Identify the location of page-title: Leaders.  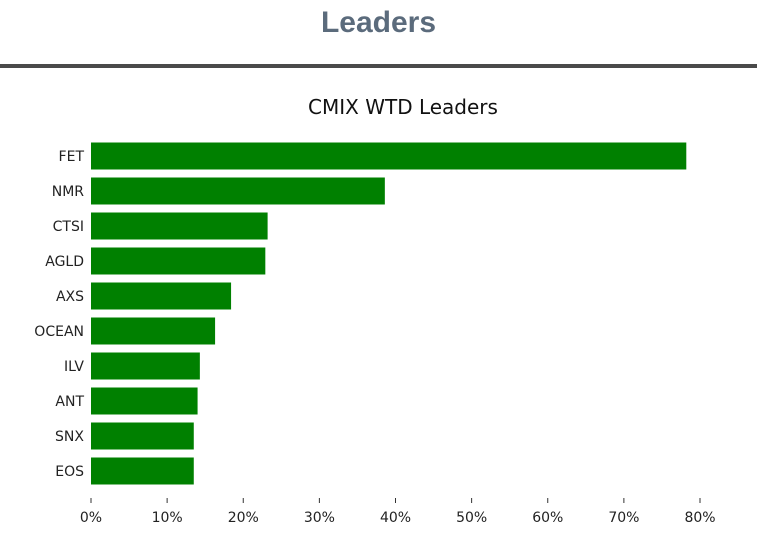
(378, 22).